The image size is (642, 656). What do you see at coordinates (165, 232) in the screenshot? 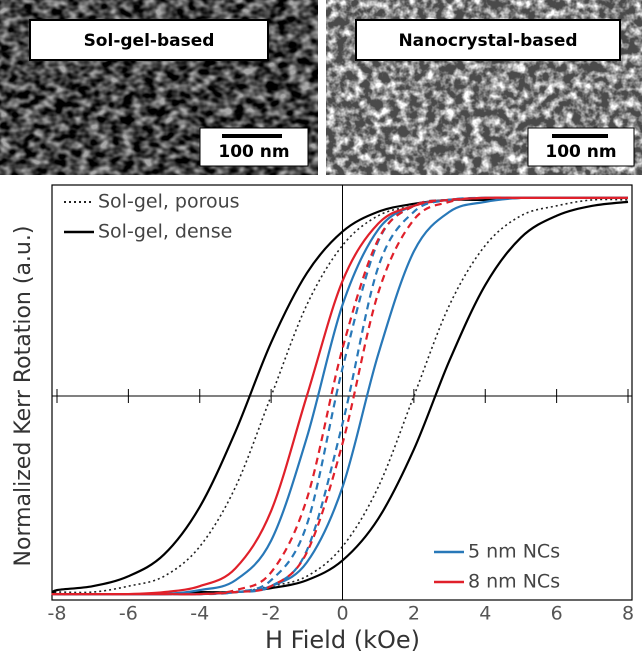
I see `legend-label: Sol-gel, dense` at bounding box center [165, 232].